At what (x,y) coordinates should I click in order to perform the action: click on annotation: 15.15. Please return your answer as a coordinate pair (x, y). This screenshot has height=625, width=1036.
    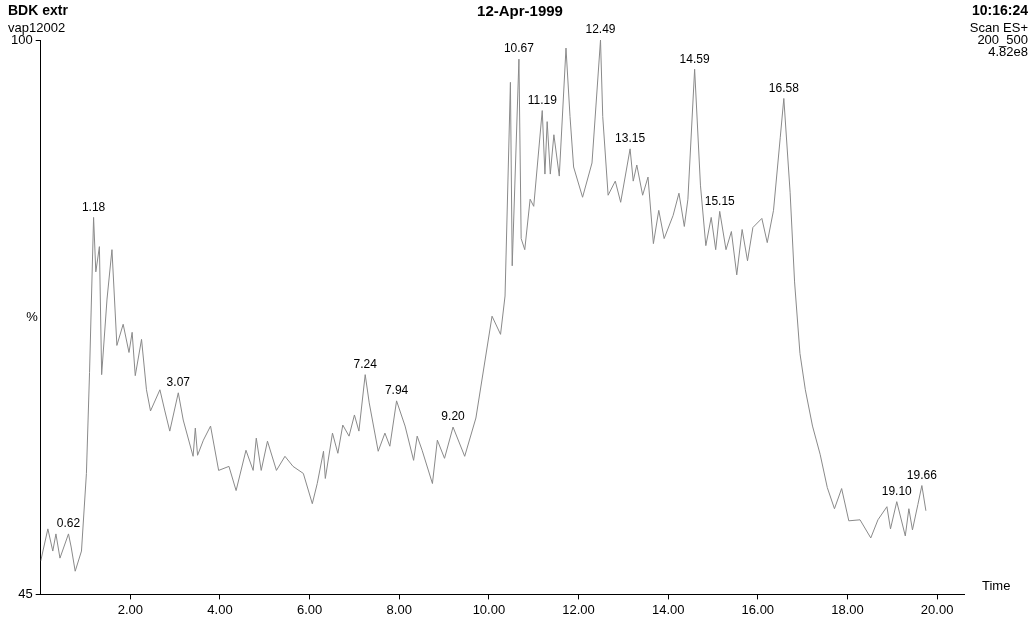
    Looking at the image, I should click on (720, 200).